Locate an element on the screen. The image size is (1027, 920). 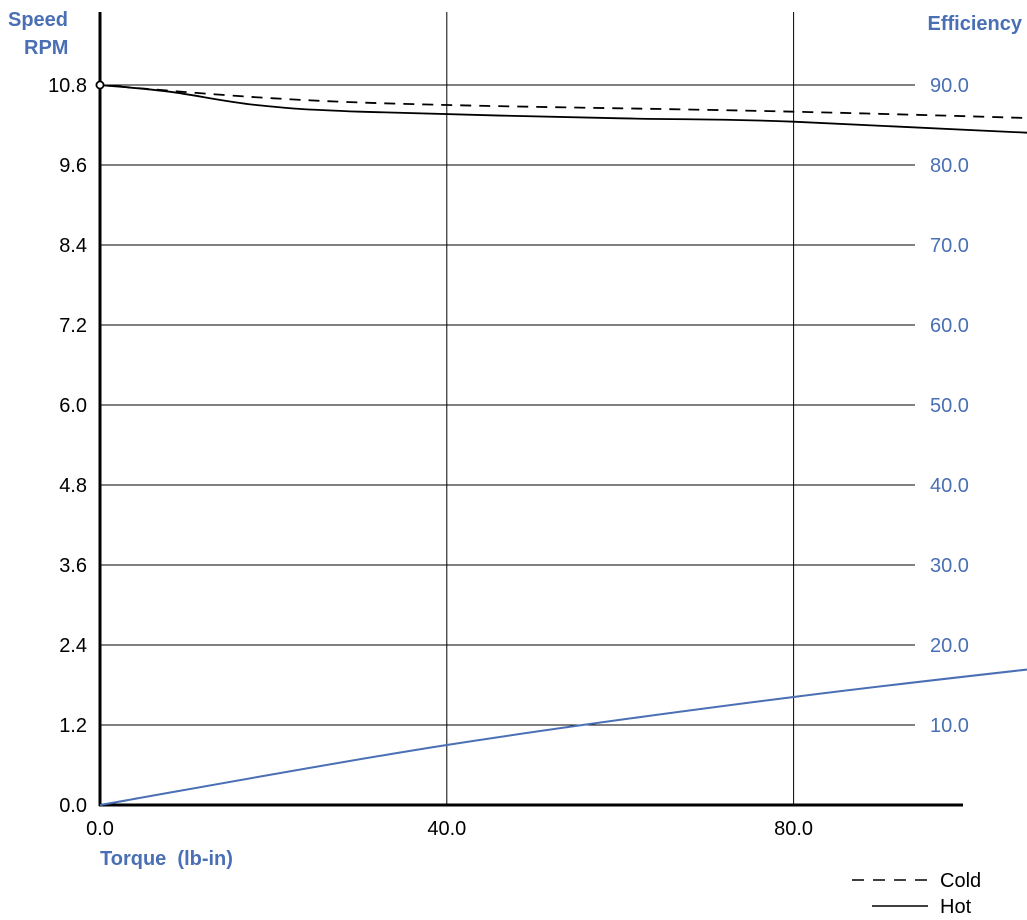
y-left-title-line2: RPM is located at coordinates (46, 48).